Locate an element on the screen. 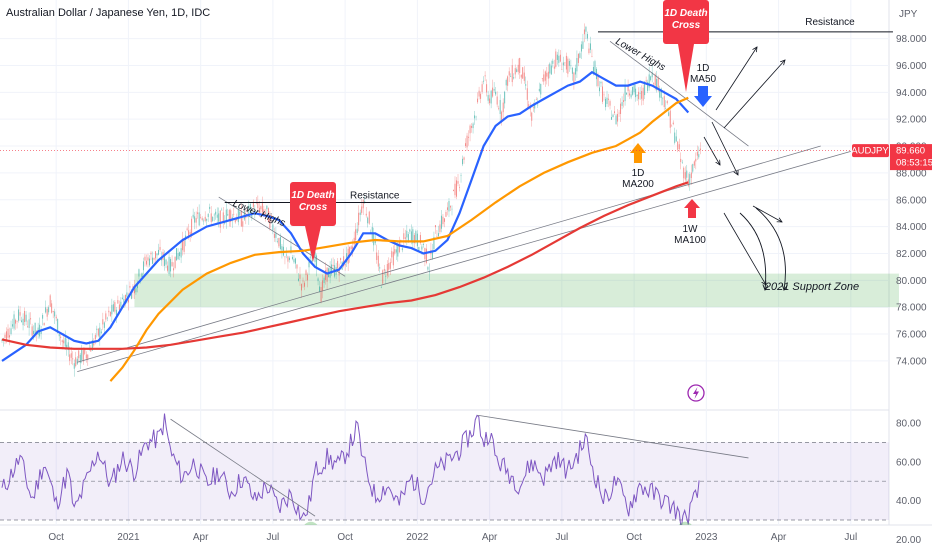 This screenshot has height=550, width=932. rsi-axis-tick: 20.00 is located at coordinates (908, 540).